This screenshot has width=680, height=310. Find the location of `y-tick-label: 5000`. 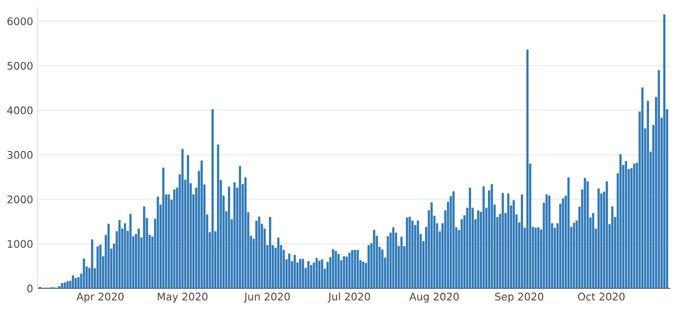

y-tick-label: 5000 is located at coordinates (20, 66).